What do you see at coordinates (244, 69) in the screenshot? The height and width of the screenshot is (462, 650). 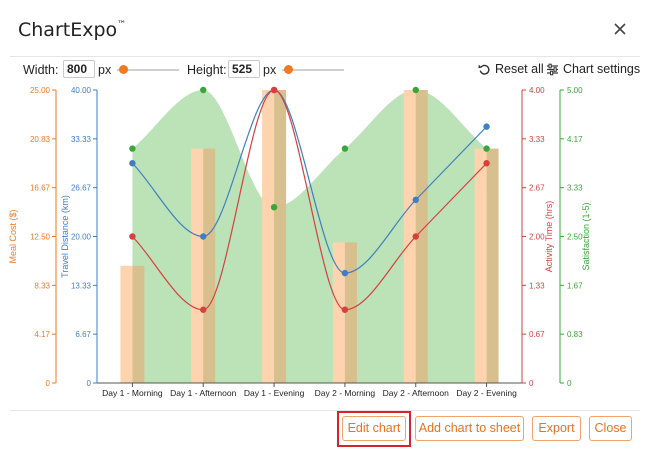 I see `height-input` at bounding box center [244, 69].